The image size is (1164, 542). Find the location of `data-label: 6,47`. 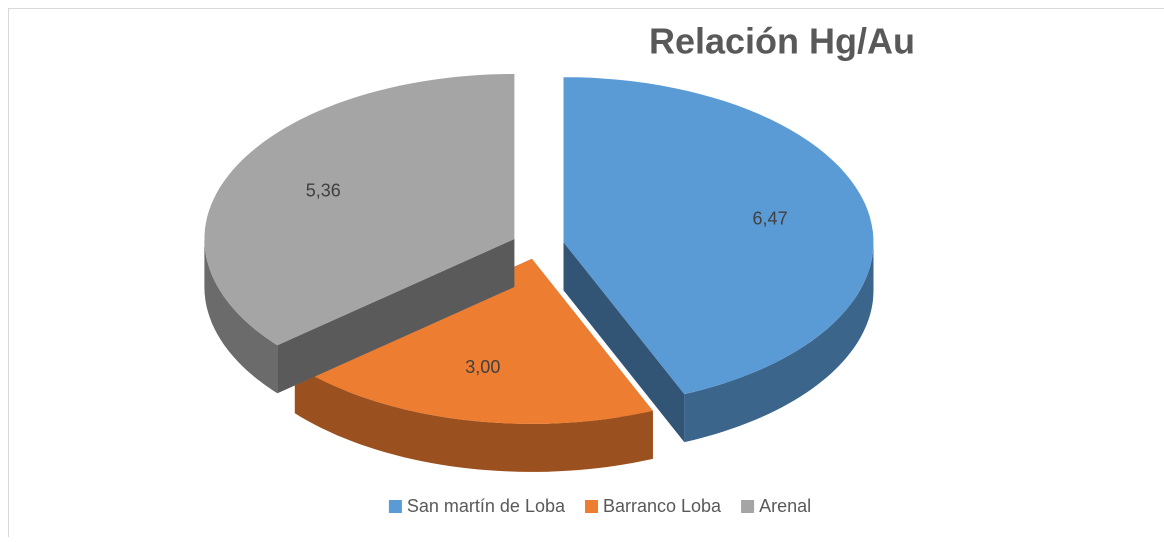

data-label: 6,47 is located at coordinates (770, 219).